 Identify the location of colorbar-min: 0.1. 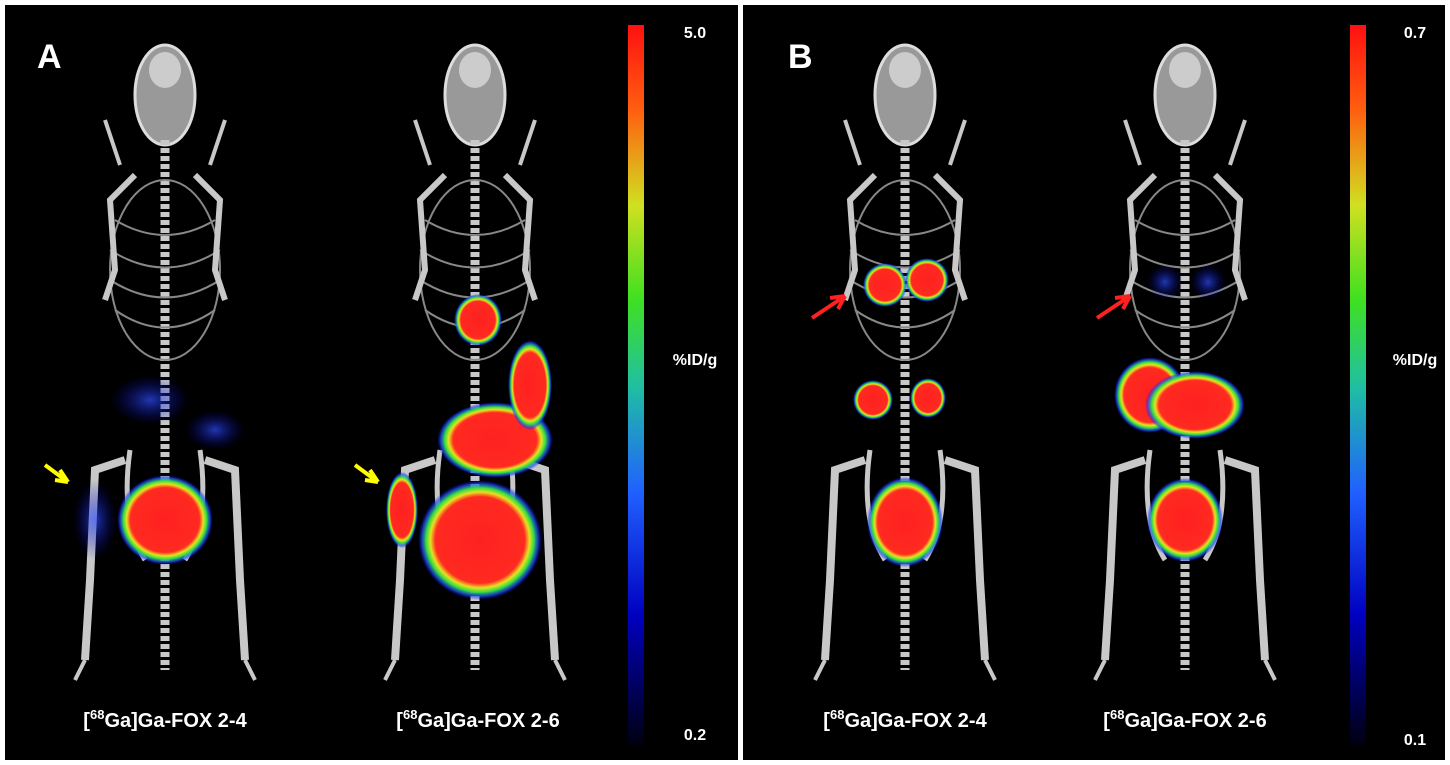
(1415, 740).